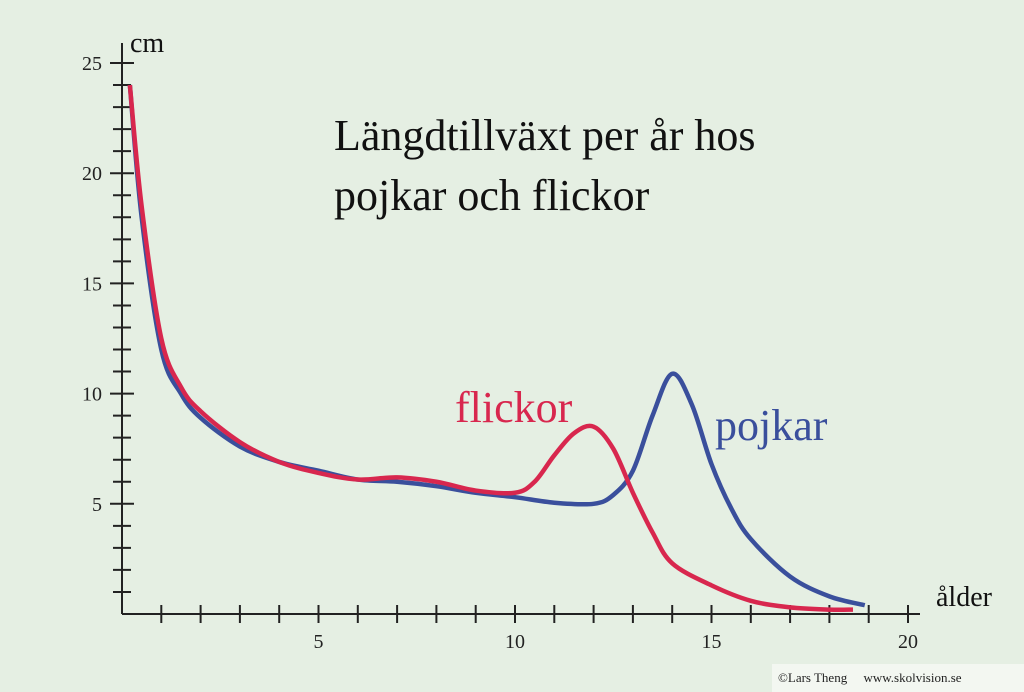 The image size is (1024, 692). What do you see at coordinates (92, 395) in the screenshot?
I see `y-tick-label: 10` at bounding box center [92, 395].